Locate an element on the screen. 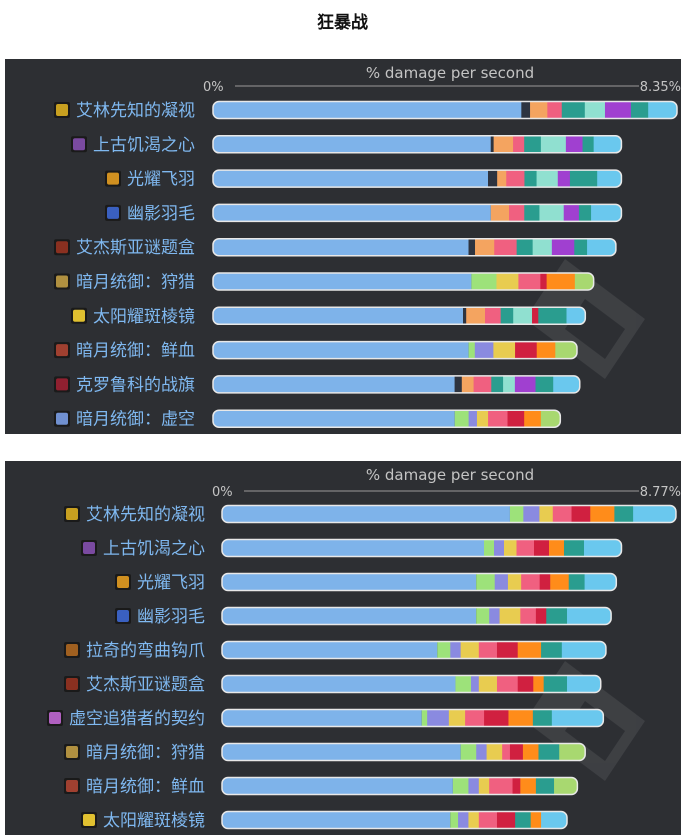  category-label: 拉奇的弯曲钩爪 is located at coordinates (145, 651).